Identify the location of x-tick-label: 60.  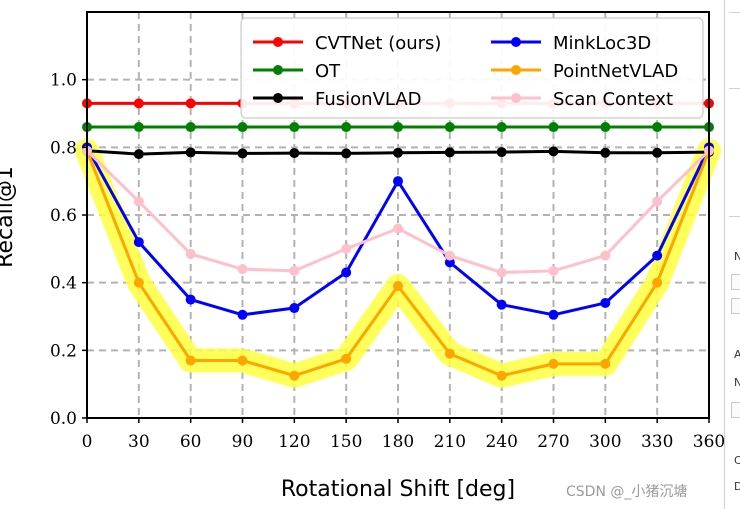
(191, 442).